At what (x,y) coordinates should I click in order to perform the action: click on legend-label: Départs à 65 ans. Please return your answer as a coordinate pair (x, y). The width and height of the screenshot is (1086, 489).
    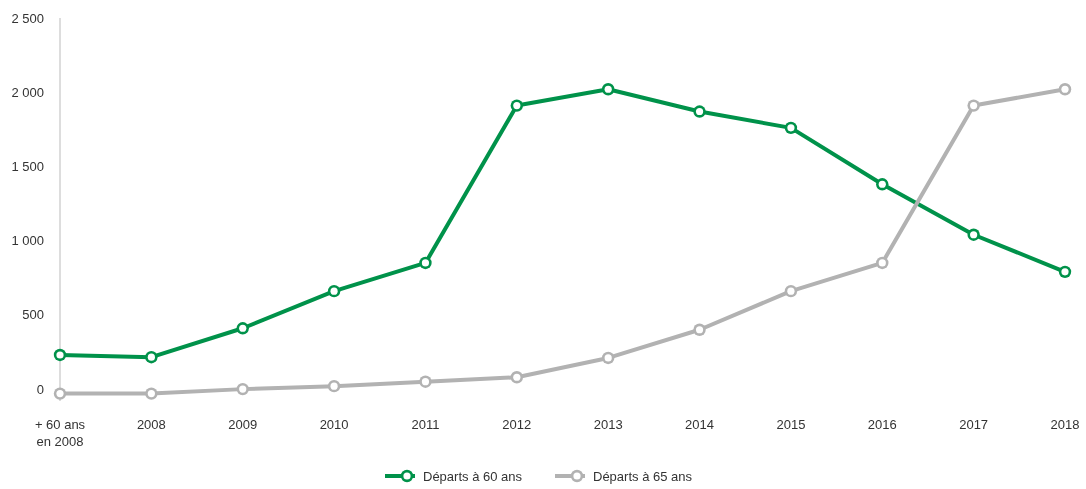
    Looking at the image, I should click on (643, 476).